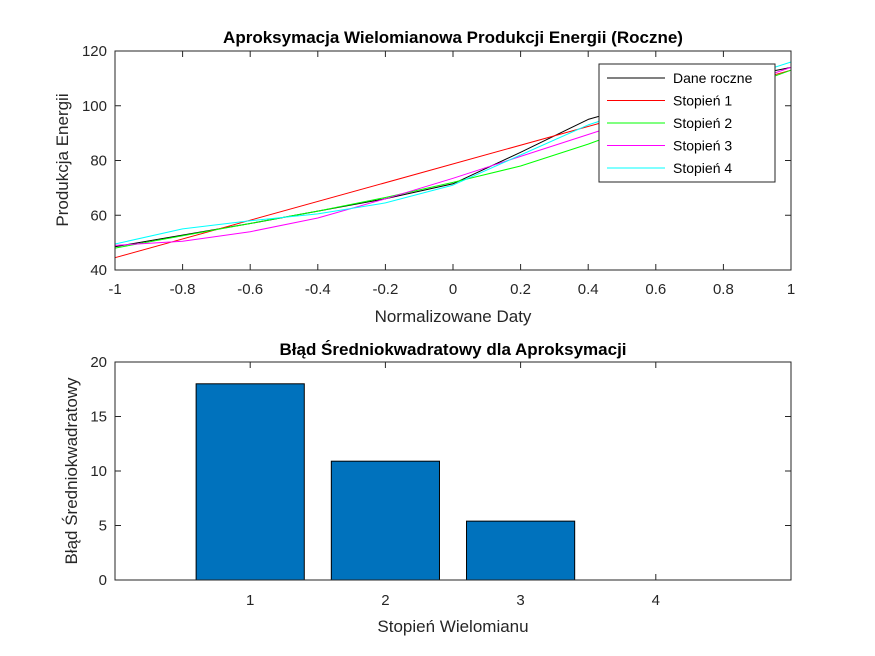 This screenshot has height=656, width=875. I want to click on line-chart-y-tick-label: 80, so click(98, 161).